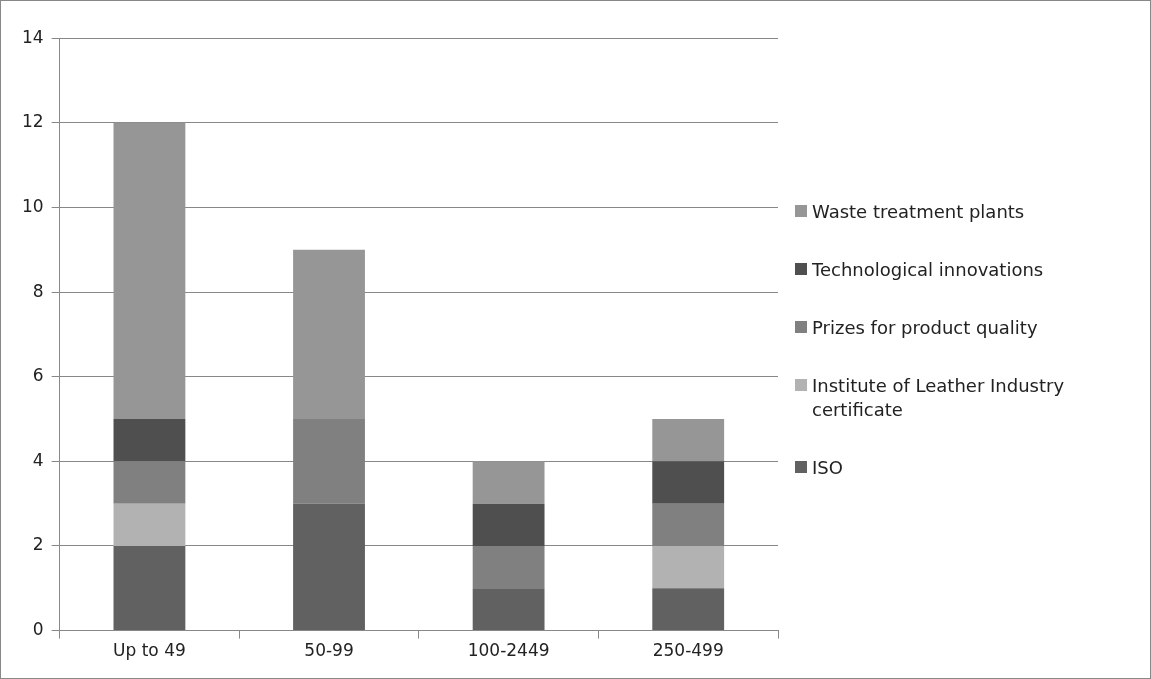 The height and width of the screenshot is (679, 1151). What do you see at coordinates (939, 397) in the screenshot?
I see `legend-label: Institute of Leather Industry certificate` at bounding box center [939, 397].